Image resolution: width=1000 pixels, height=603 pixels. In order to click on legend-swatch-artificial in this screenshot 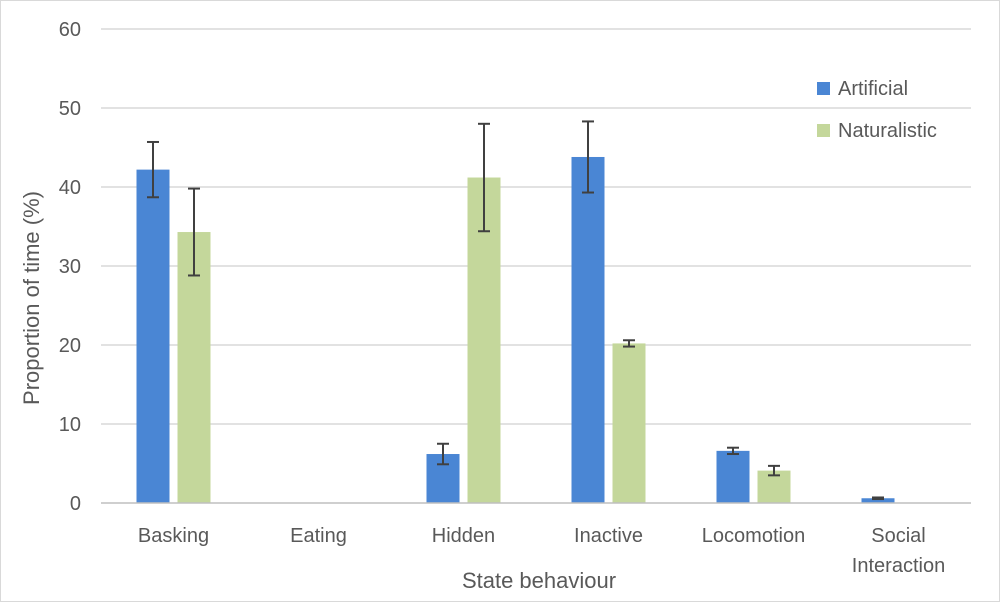, I will do `click(823, 88)`.